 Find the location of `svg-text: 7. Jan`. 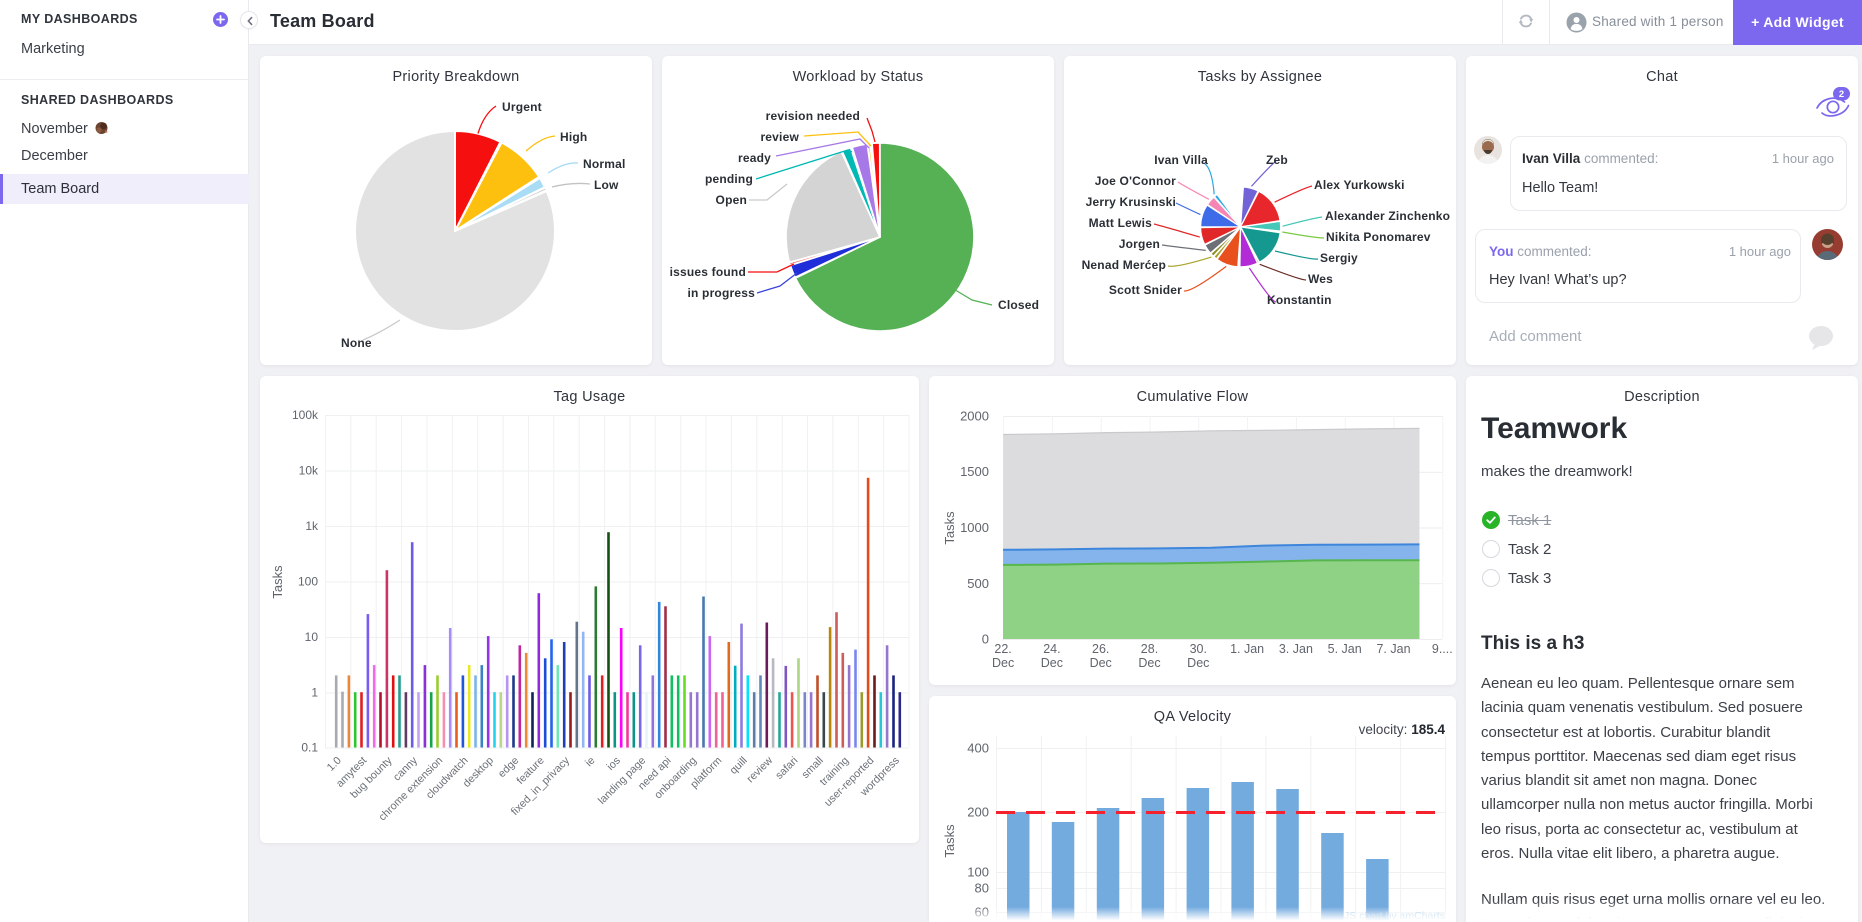

svg-text: 7. Jan is located at coordinates (1393, 649).